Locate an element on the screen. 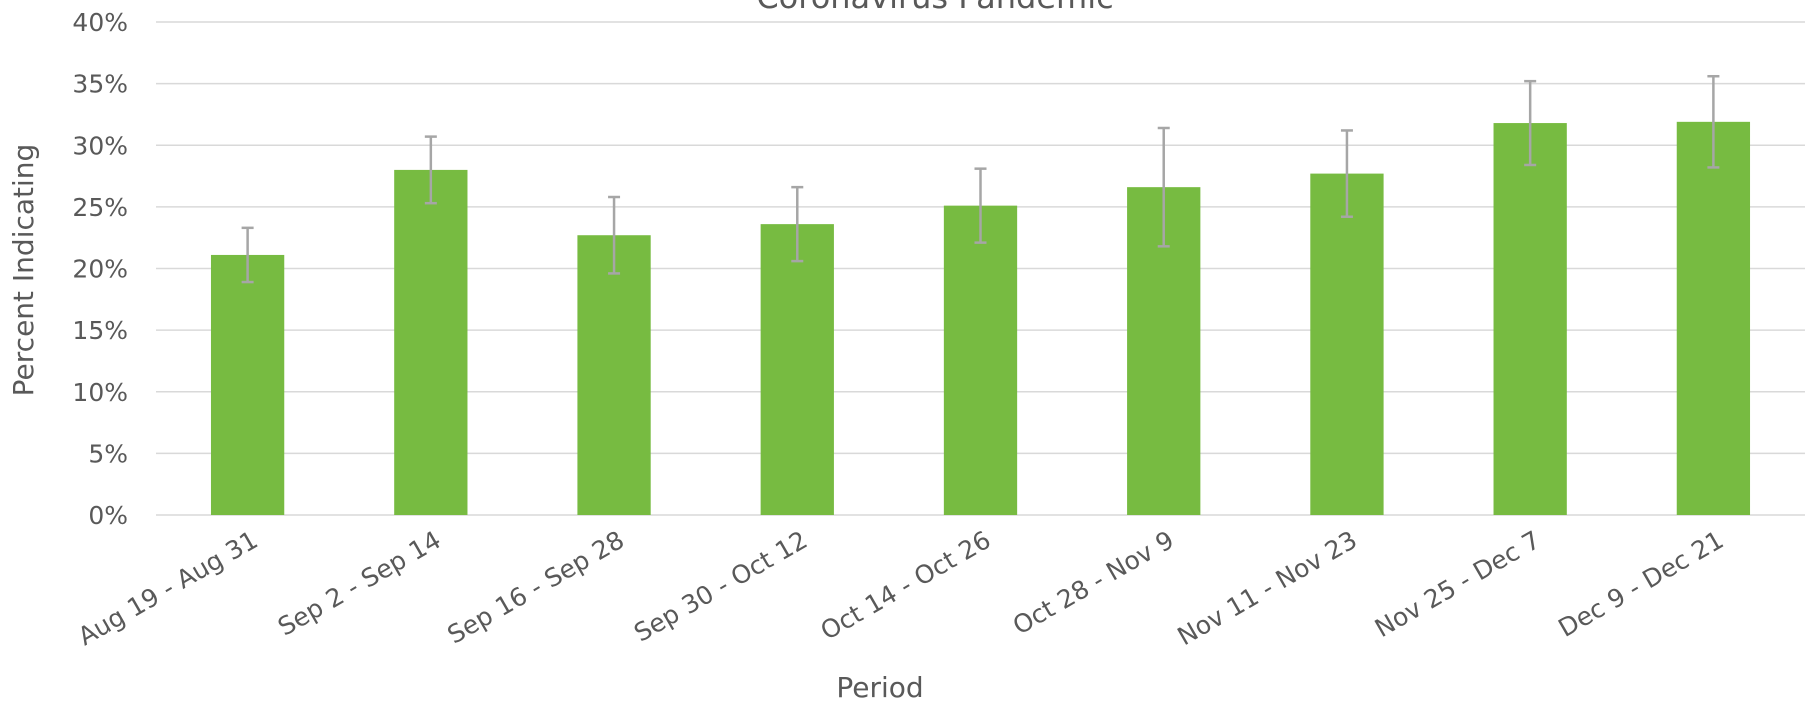 Image resolution: width=1814 pixels, height=701 pixels. y-tick-label: 35% is located at coordinates (100, 84).